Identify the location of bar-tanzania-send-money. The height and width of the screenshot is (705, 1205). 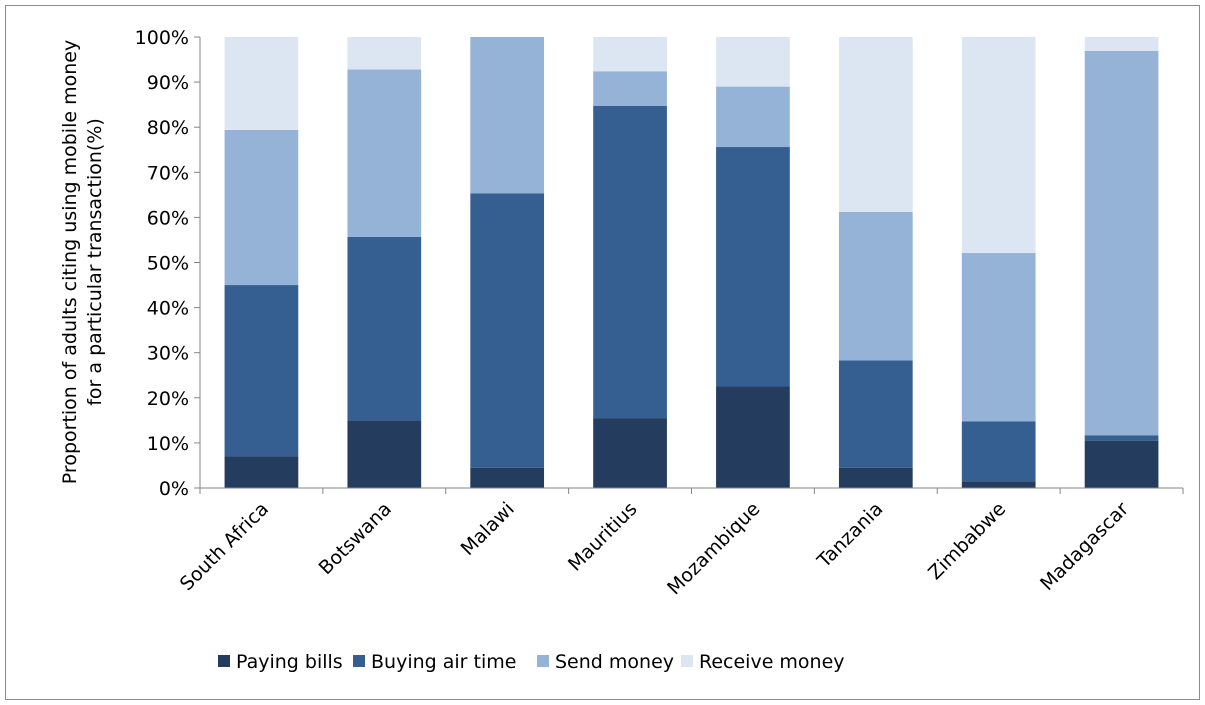
(875, 286).